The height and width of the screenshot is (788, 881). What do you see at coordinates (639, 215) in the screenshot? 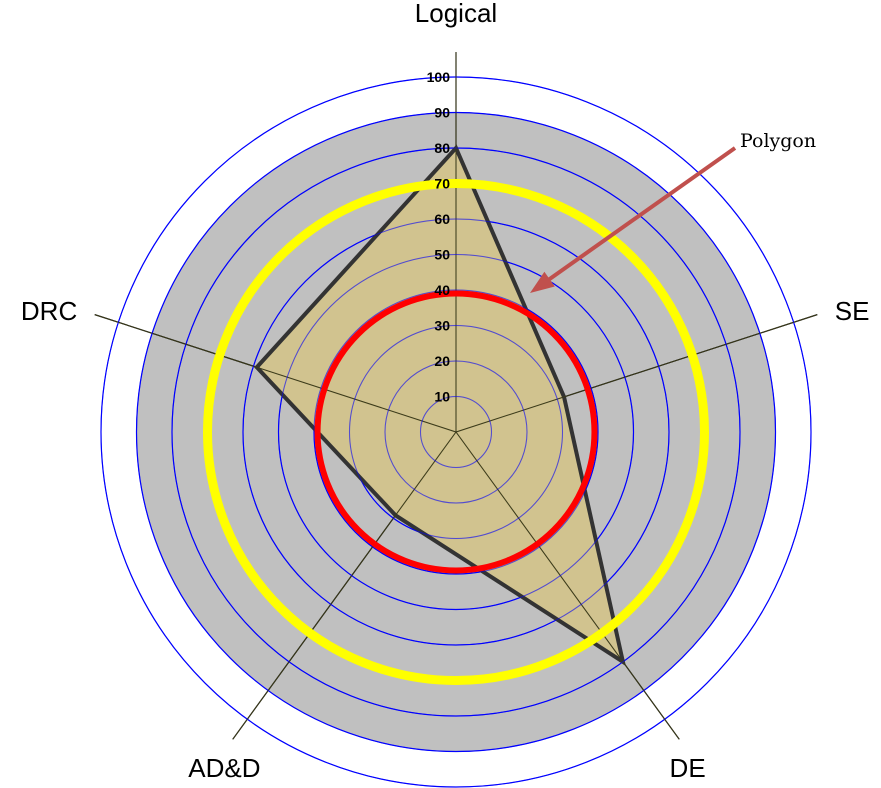
I see `annotation-arrow-shaft` at bounding box center [639, 215].